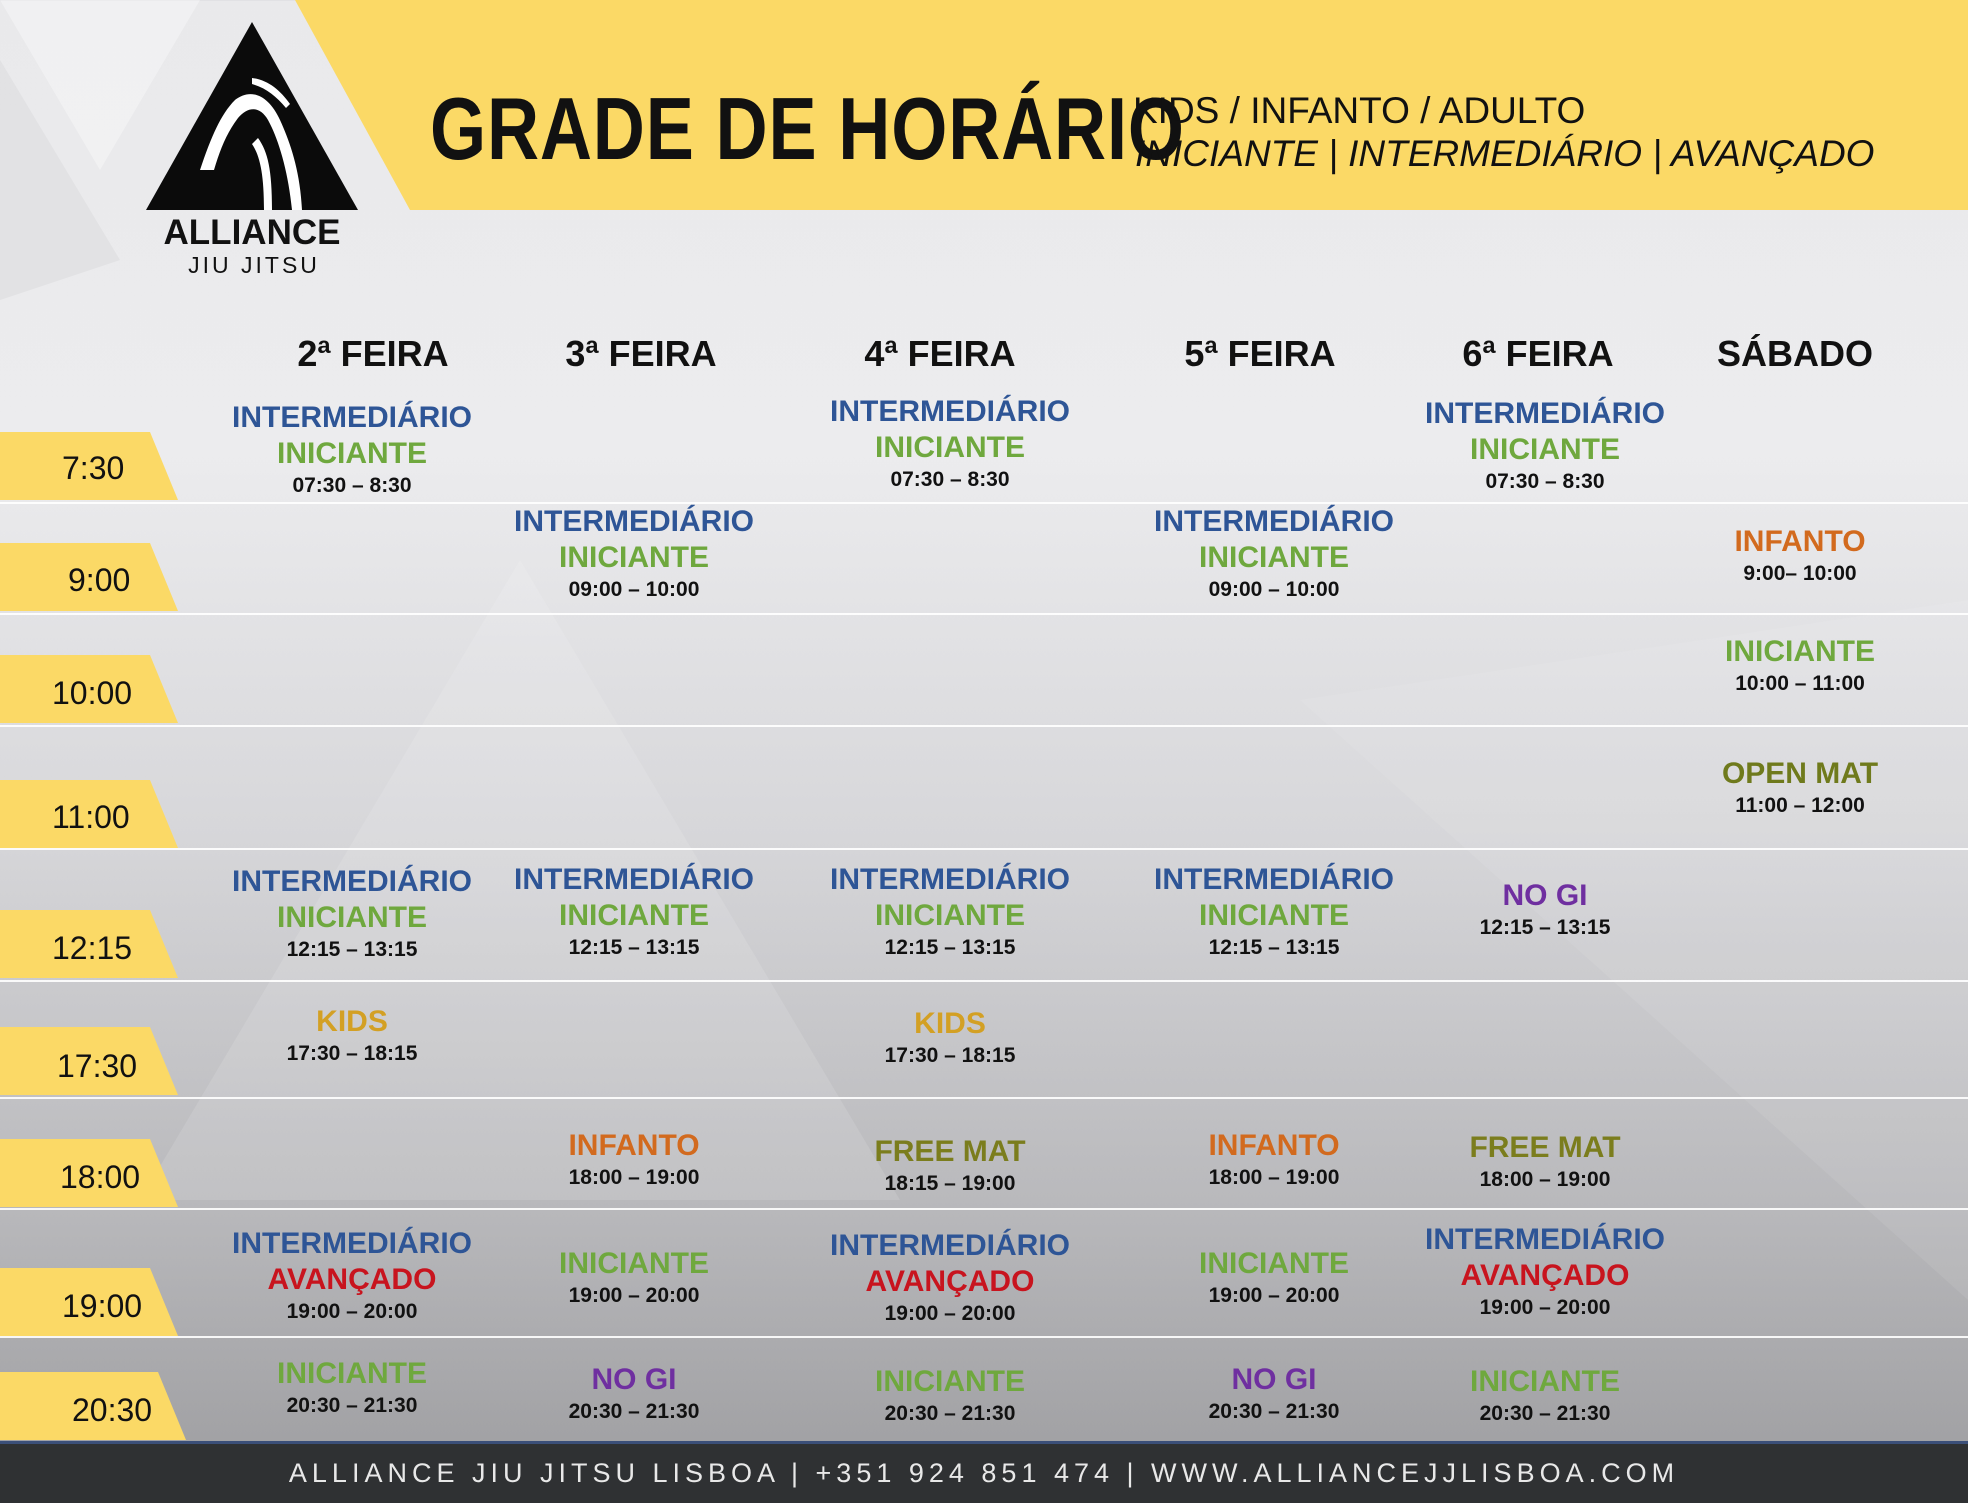  Describe the element at coordinates (950, 1023) in the screenshot. I see `class-level-label: KIDS` at that location.